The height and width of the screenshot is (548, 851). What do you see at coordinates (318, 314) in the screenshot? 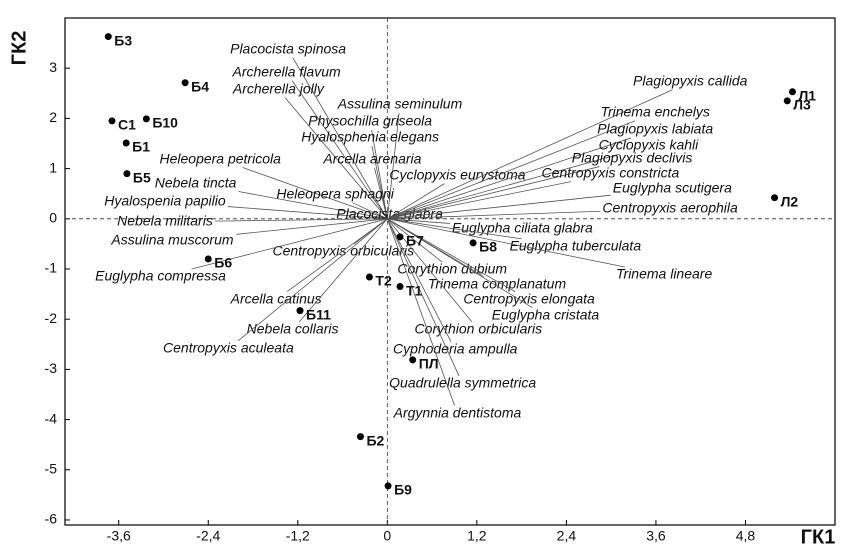
I see `site-label: Б11` at bounding box center [318, 314].